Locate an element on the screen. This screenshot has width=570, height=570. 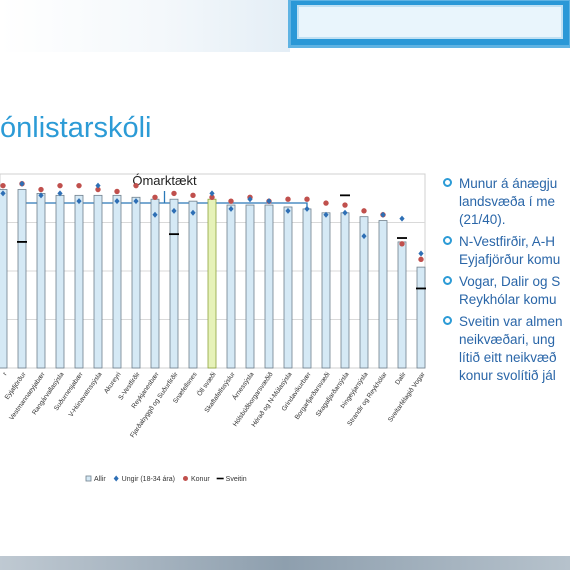
bullet-item: N-Vestfirðir, A-H Eyjafjörður komu is located at coordinates (505, 251).